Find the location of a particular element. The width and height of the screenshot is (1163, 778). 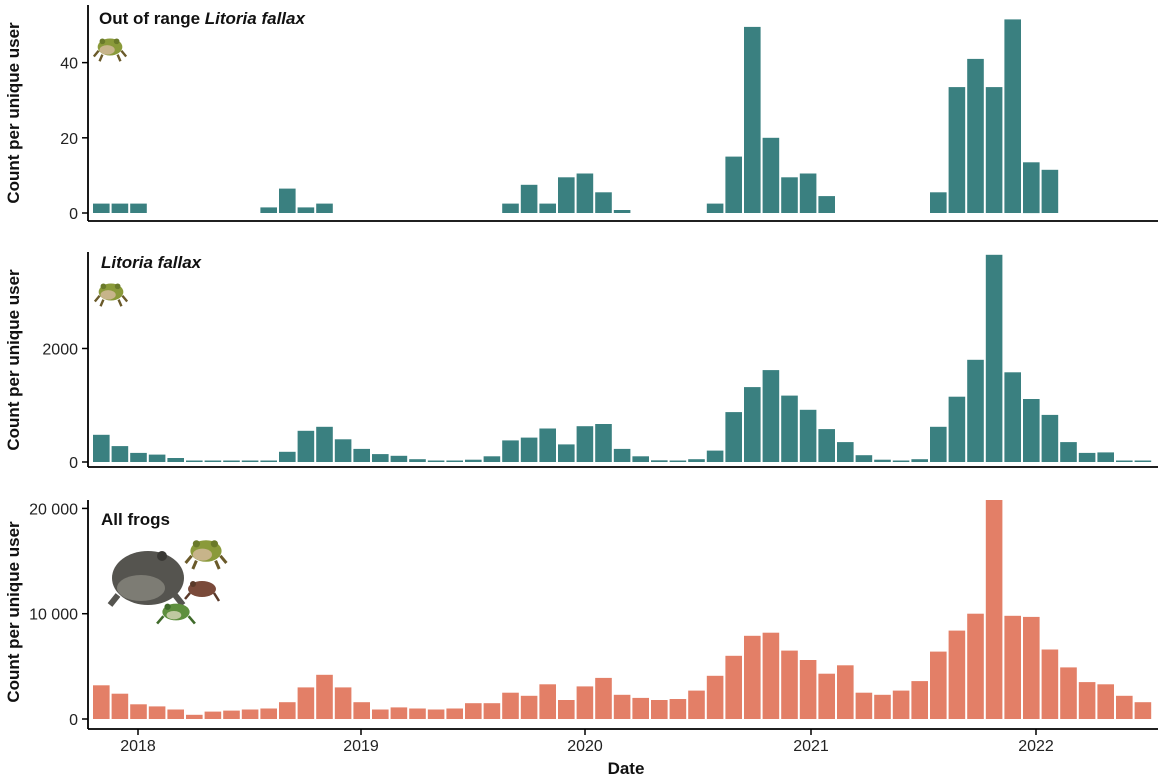

y-tick-label: 40 is located at coordinates (69, 64).